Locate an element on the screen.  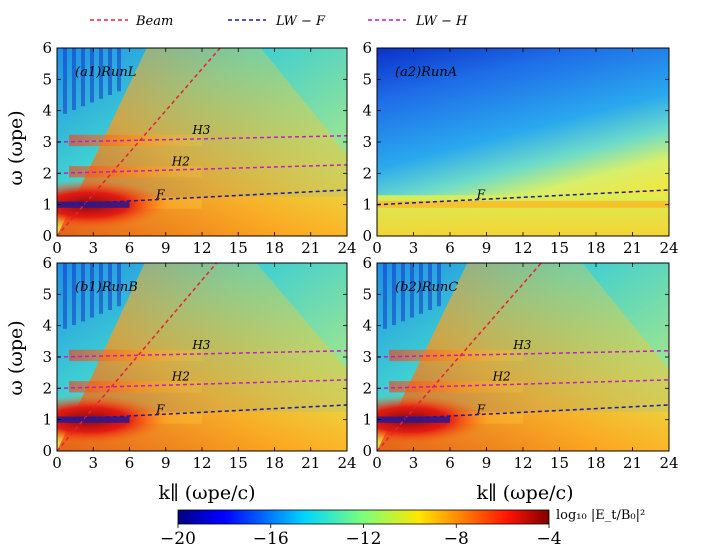
x-axis-label-right: k∥ (ωpe/c) is located at coordinates (524, 493).